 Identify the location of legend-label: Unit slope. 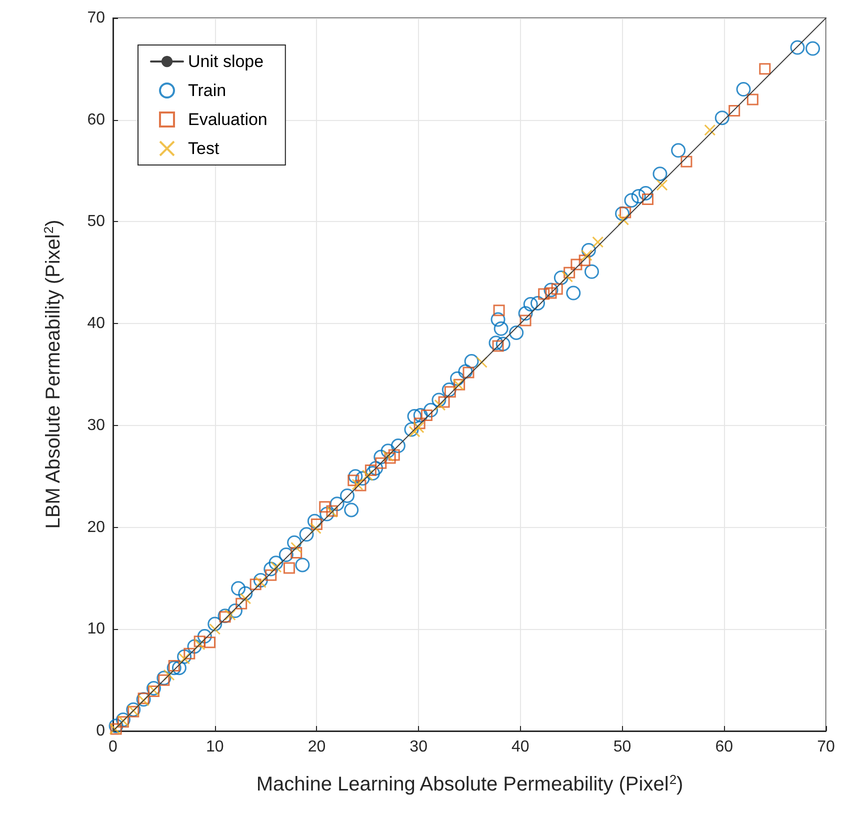
(226, 61).